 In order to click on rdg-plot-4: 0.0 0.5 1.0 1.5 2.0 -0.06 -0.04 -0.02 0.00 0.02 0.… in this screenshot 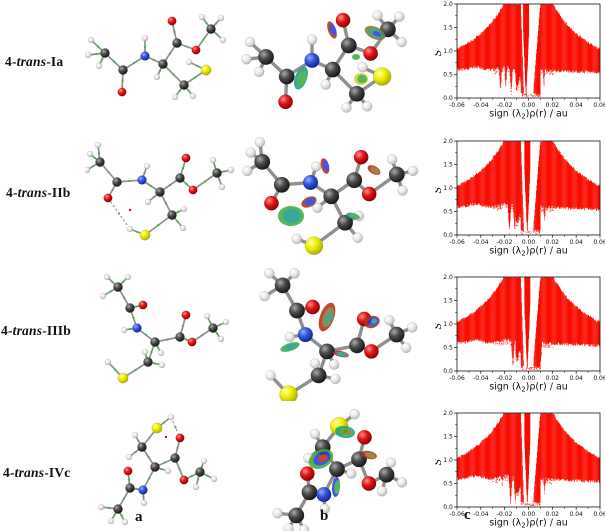, I will do `click(520, 469)`.